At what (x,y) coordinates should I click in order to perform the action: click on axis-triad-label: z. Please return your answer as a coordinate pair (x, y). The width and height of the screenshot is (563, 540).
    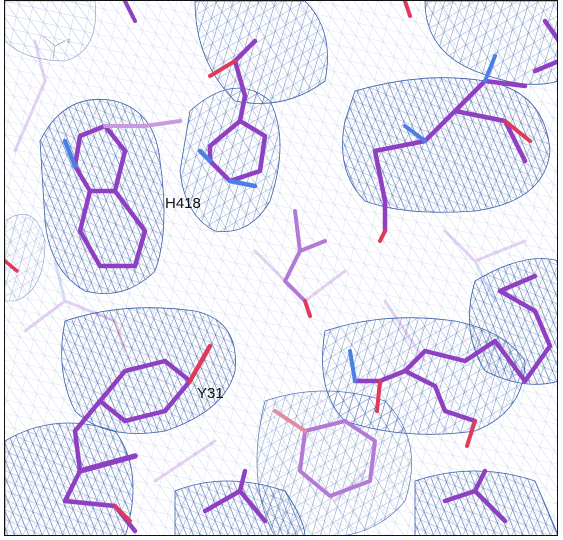
    Looking at the image, I should click on (69, 41).